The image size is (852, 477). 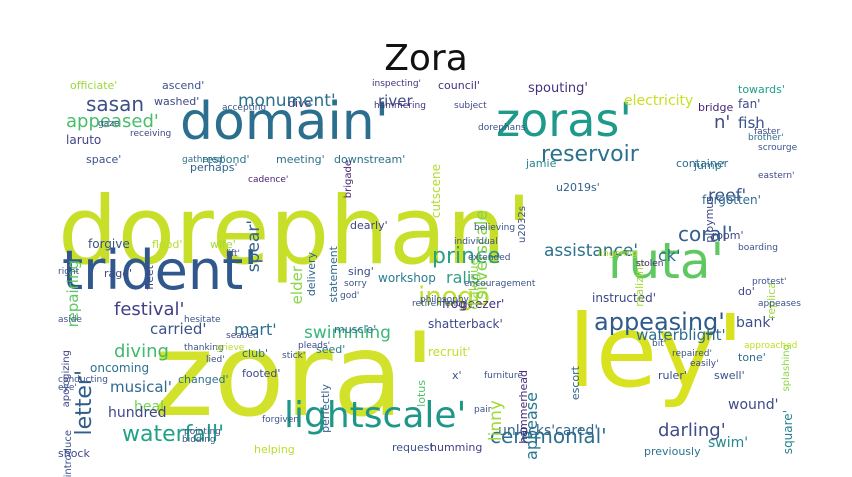 I want to click on cloud-word: u2019s', so click(x=578, y=187).